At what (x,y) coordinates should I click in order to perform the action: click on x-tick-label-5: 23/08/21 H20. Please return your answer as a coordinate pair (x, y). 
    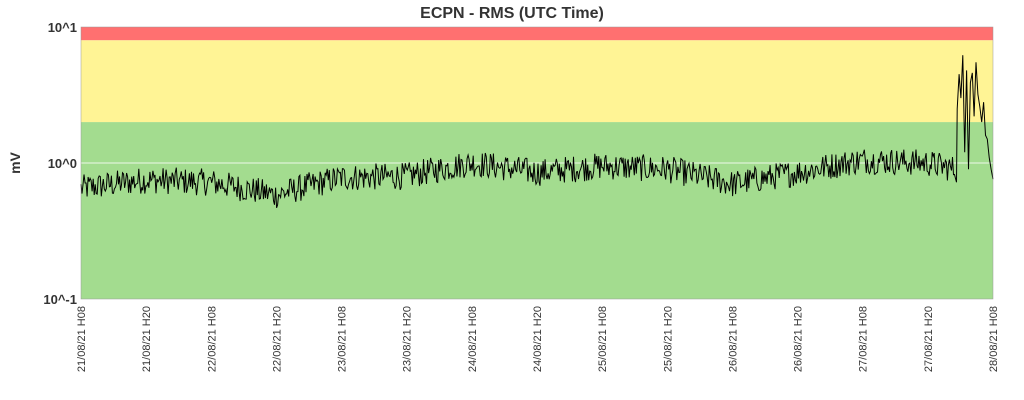
    Looking at the image, I should click on (408, 339).